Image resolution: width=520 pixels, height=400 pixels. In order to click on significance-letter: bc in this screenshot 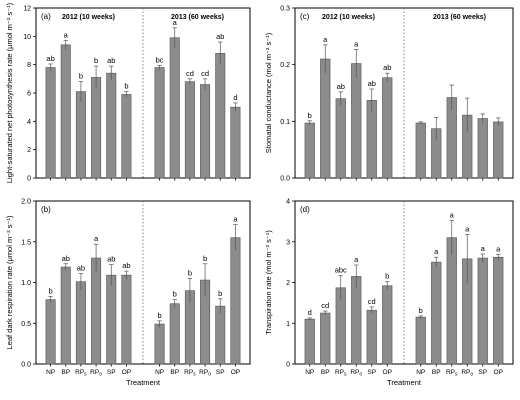, I will do `click(160, 59)`.